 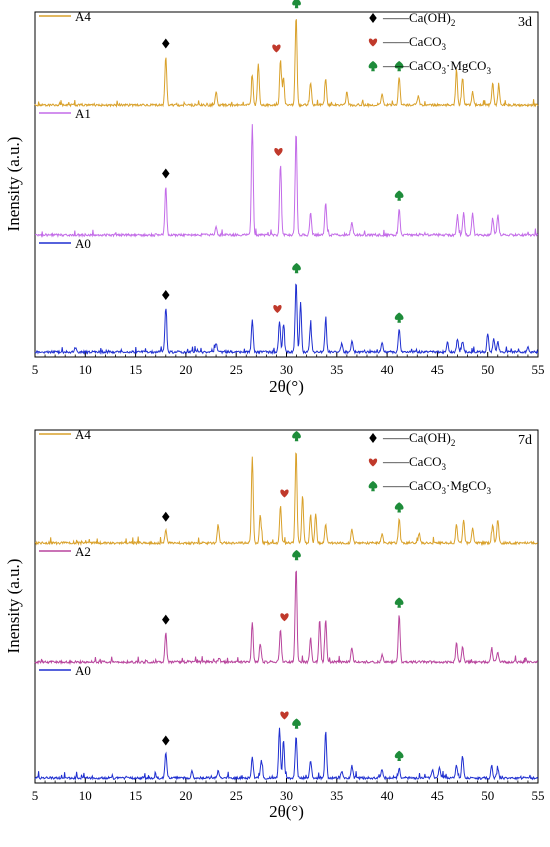 I want to click on series-name-label: A1, so click(x=83, y=113).